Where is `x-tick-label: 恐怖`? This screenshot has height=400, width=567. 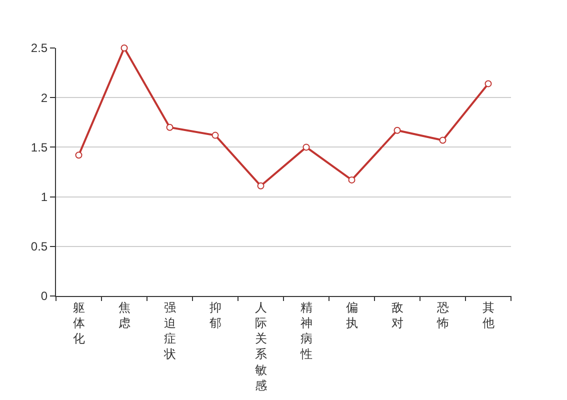
x-tick-label: 恐怖 is located at coordinates (442, 315).